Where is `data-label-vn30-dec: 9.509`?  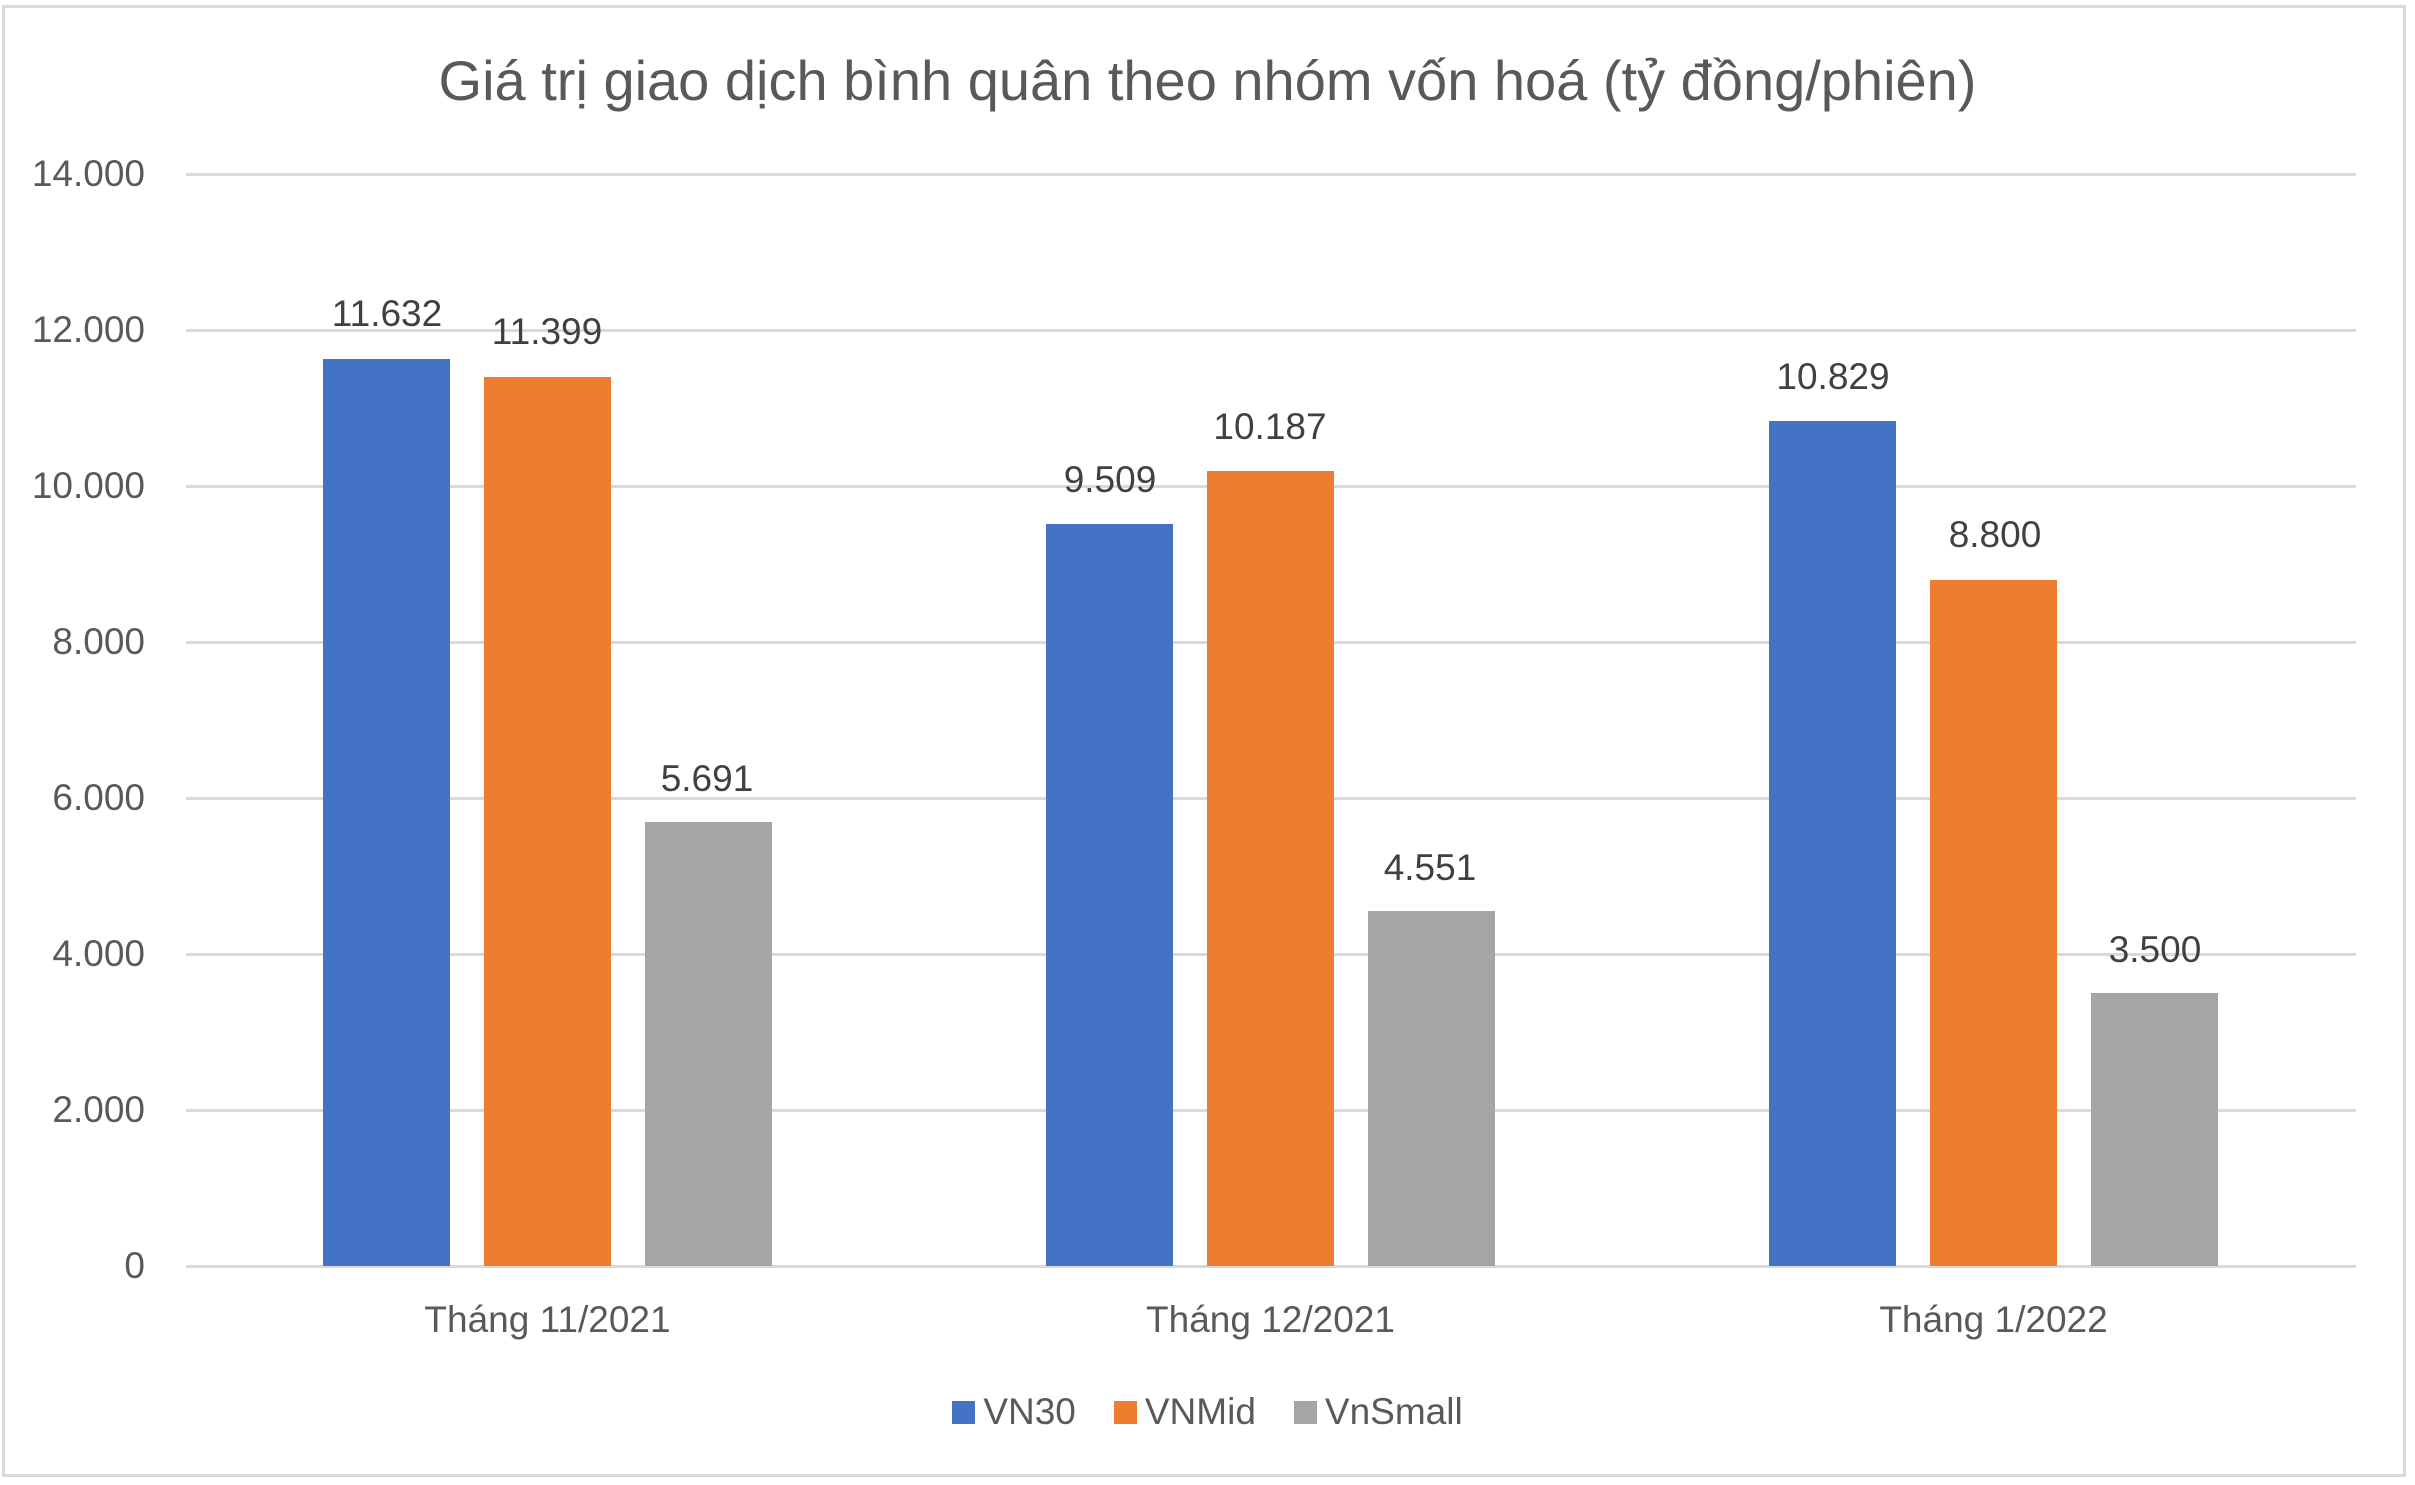 data-label-vn30-dec: 9.509 is located at coordinates (1110, 479).